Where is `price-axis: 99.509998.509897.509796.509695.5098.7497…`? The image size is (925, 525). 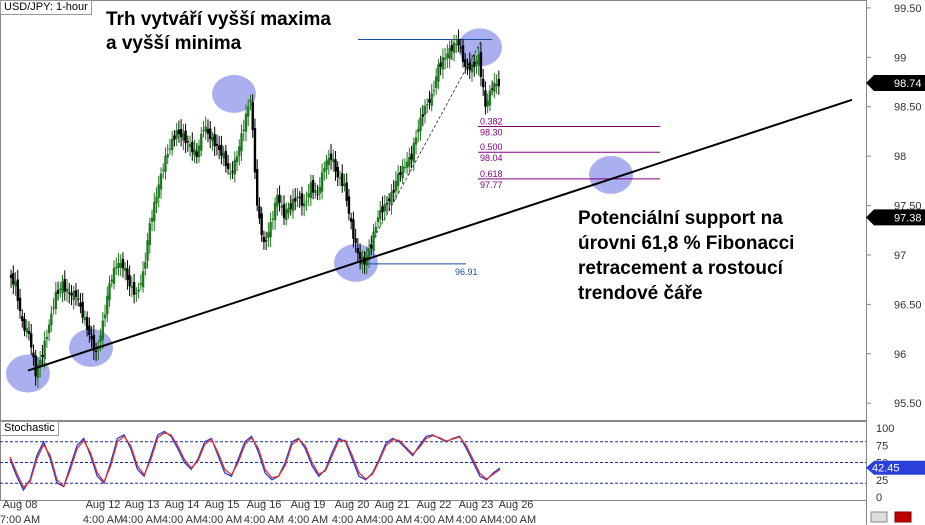 price-axis: 99.509998.509897.509796.509695.5098.7497… is located at coordinates (895, 206).